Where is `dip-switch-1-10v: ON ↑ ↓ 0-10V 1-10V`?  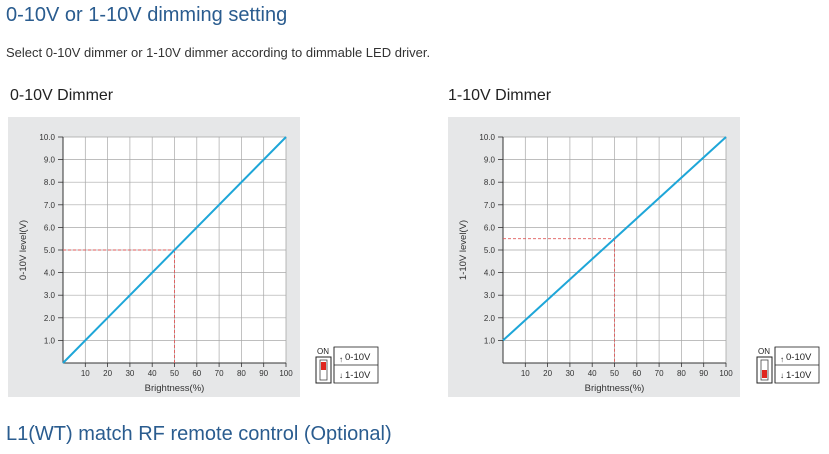 dip-switch-1-10v: ON ↑ ↓ 0-10V 1-10V is located at coordinates (788, 365).